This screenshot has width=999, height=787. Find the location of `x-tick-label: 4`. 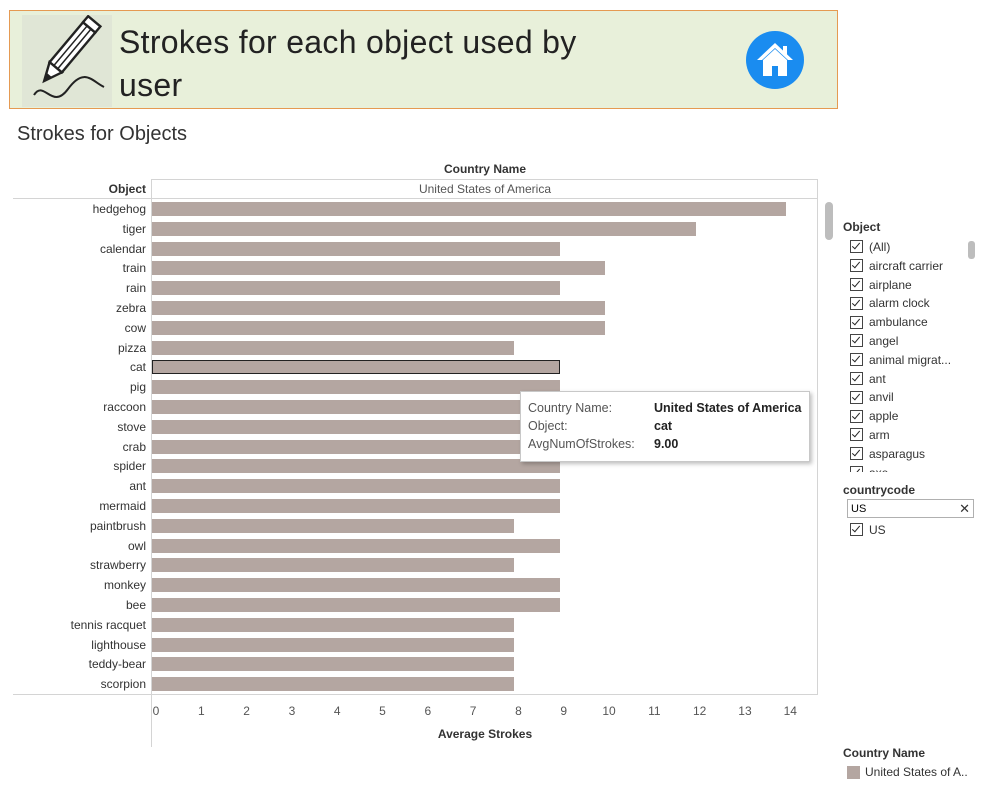

x-tick-label: 4 is located at coordinates (337, 711).